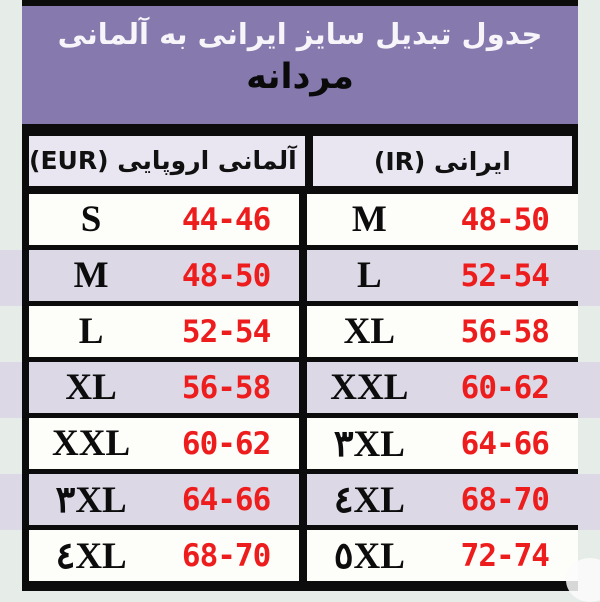  Describe the element at coordinates (369, 444) in the screenshot. I see `ir-size-label: ۳XL` at that location.